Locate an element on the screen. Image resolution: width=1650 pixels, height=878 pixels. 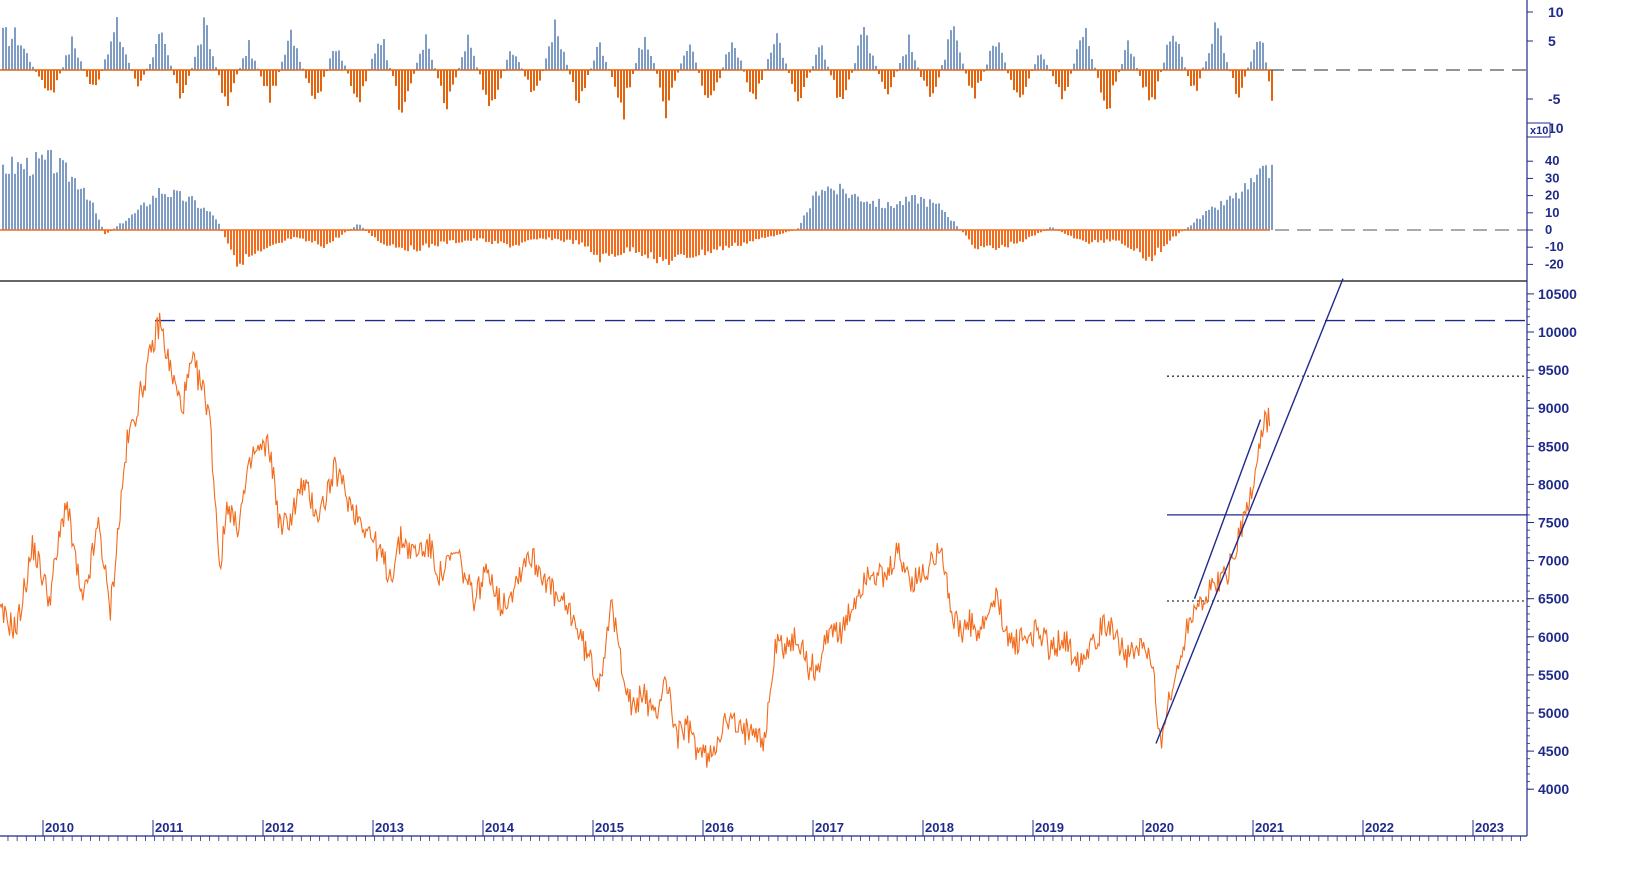
price-ytick-label: 7000 is located at coordinates (1553, 561).